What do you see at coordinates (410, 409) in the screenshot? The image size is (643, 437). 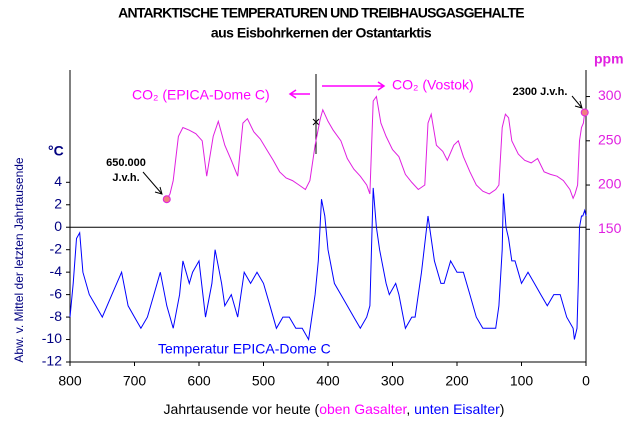 I see `x-axis-label-part: ,` at bounding box center [410, 409].